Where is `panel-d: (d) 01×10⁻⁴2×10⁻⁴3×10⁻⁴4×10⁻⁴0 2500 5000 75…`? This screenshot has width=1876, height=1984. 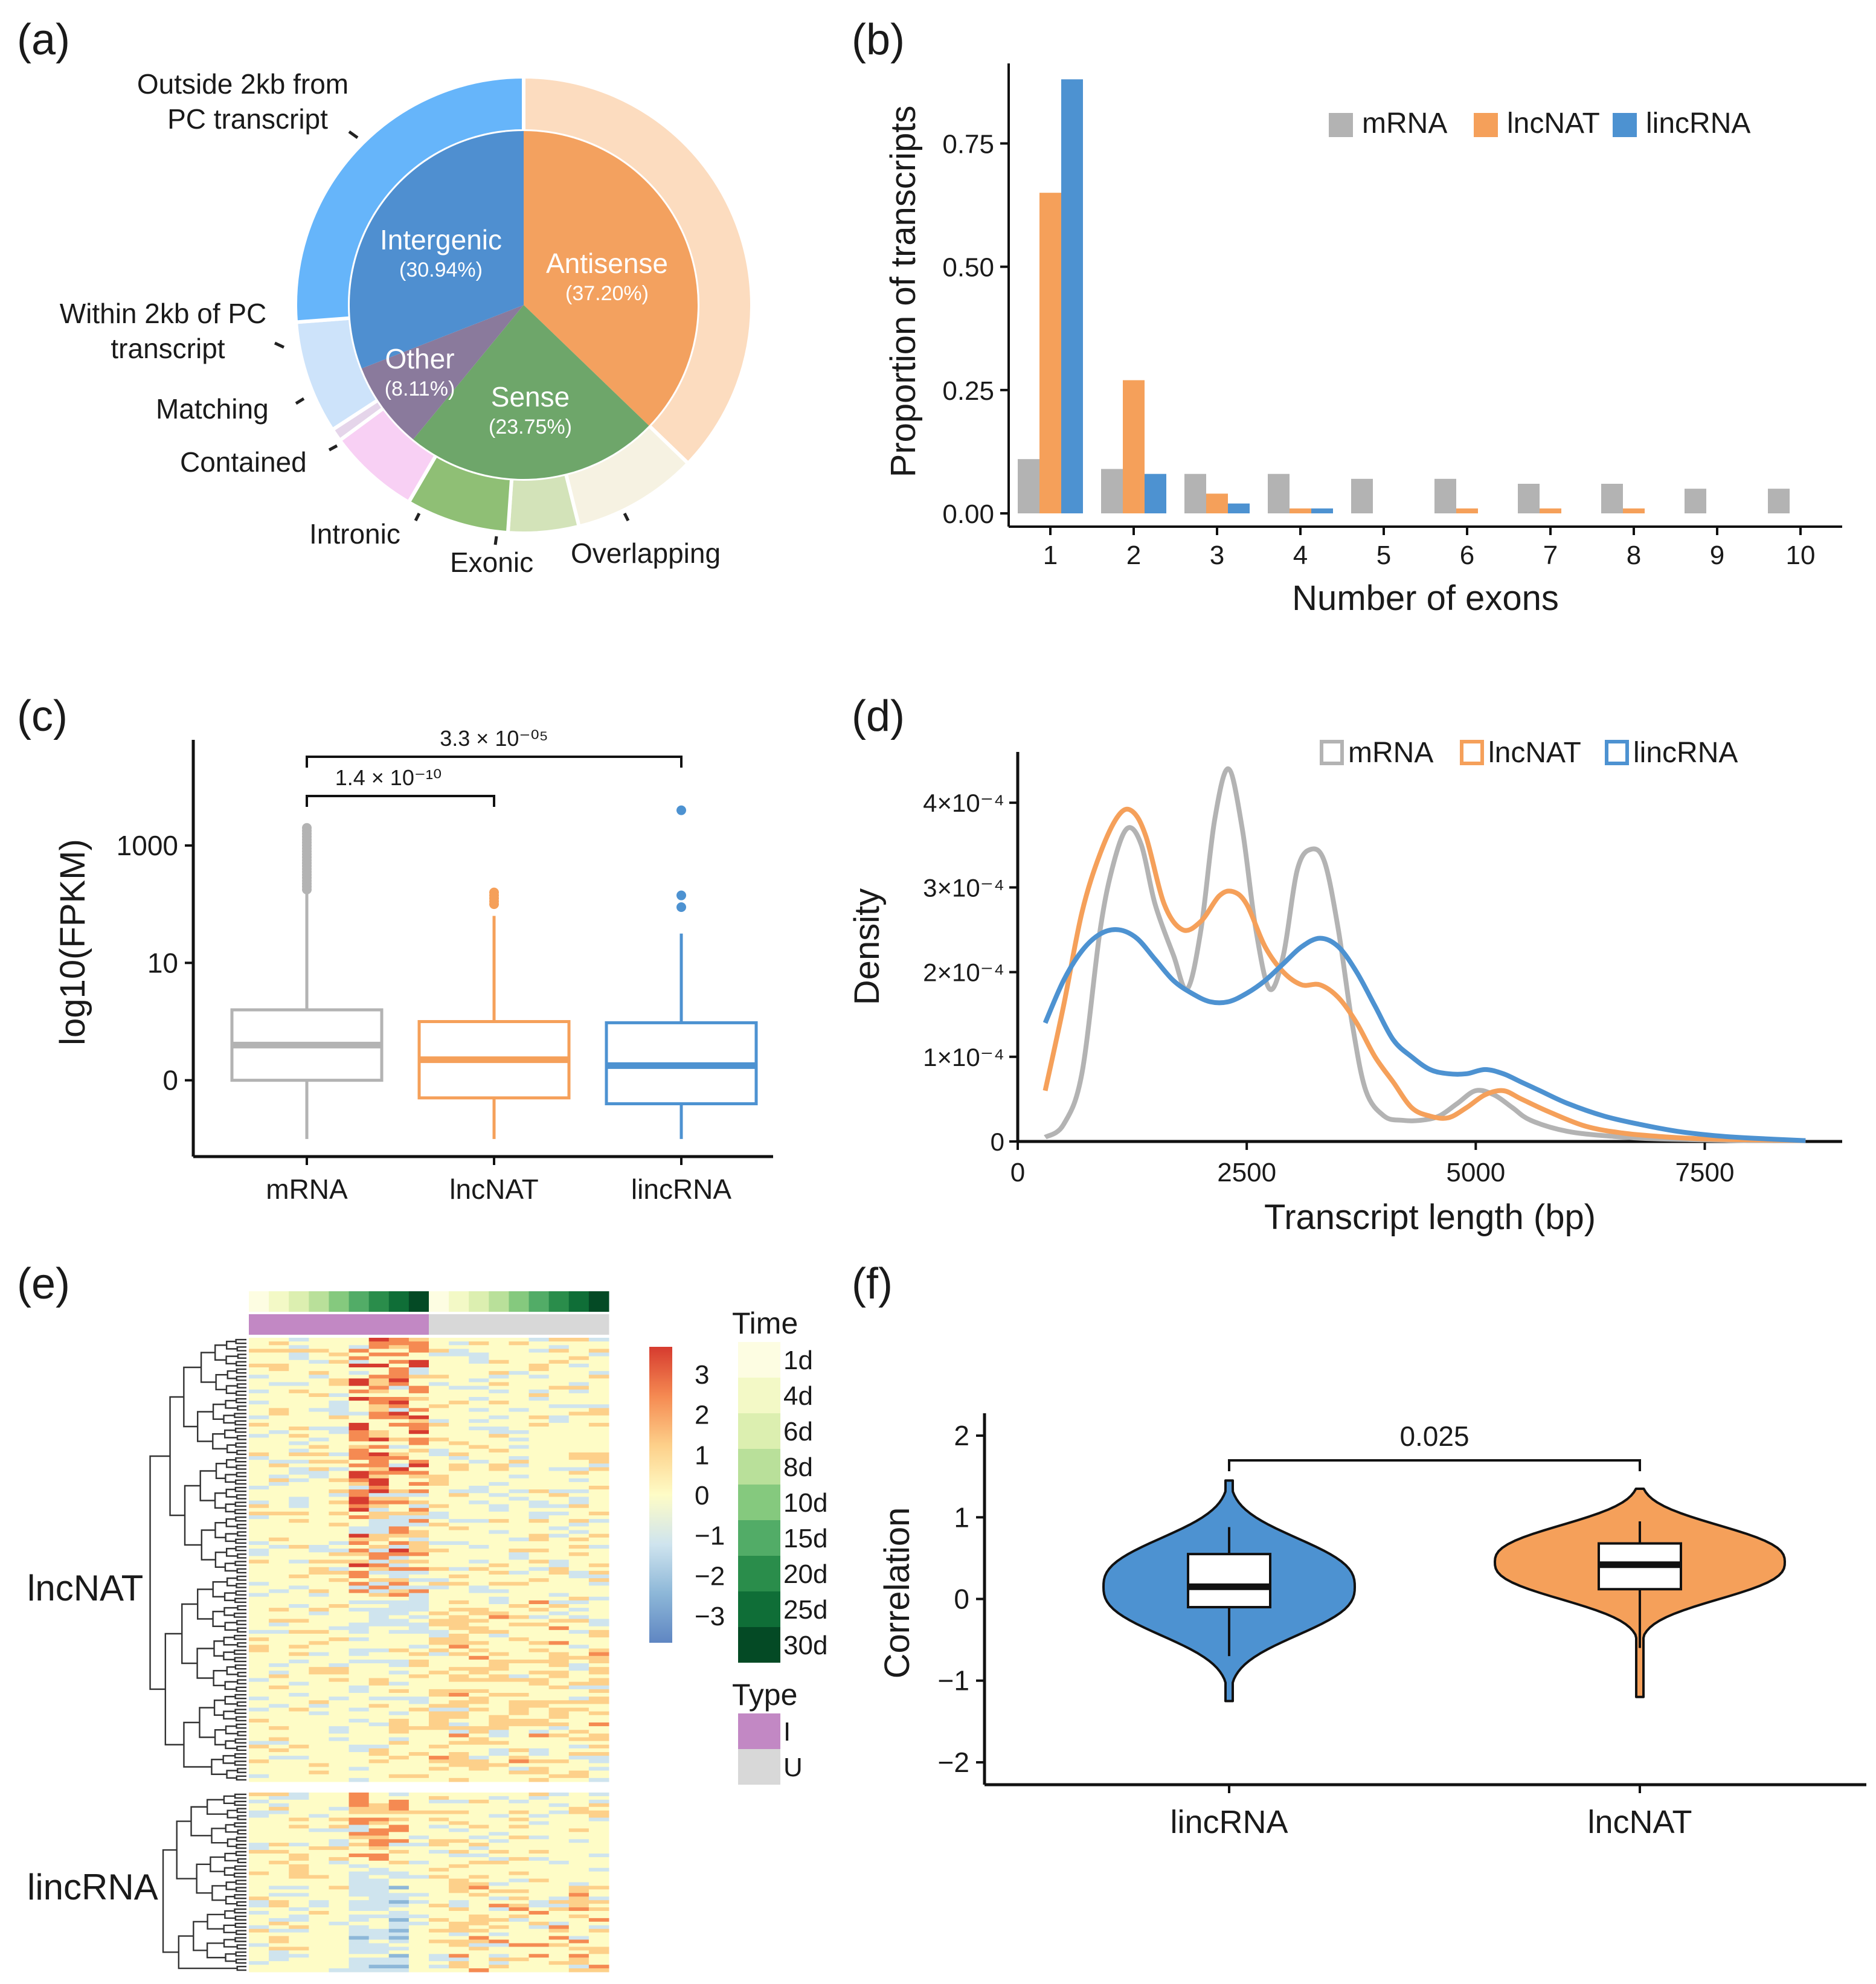 panel-d: (d) 01×10⁻⁴2×10⁻⁴3×10⁻⁴4×10⁻⁴0 2500 5000 75… is located at coordinates (1344, 964).